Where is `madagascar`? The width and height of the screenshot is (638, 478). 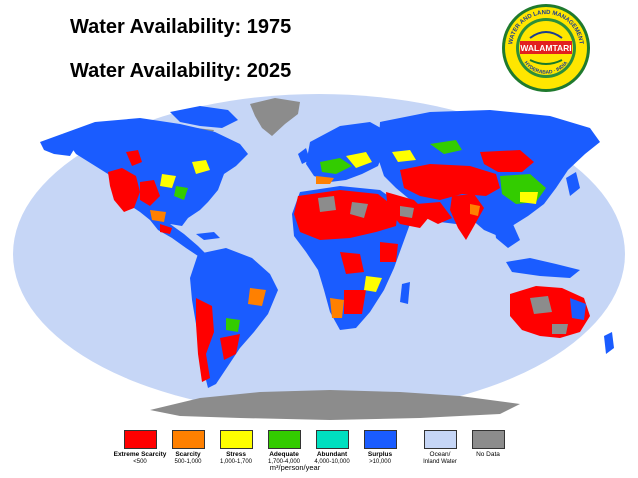 madagascar is located at coordinates (405, 293).